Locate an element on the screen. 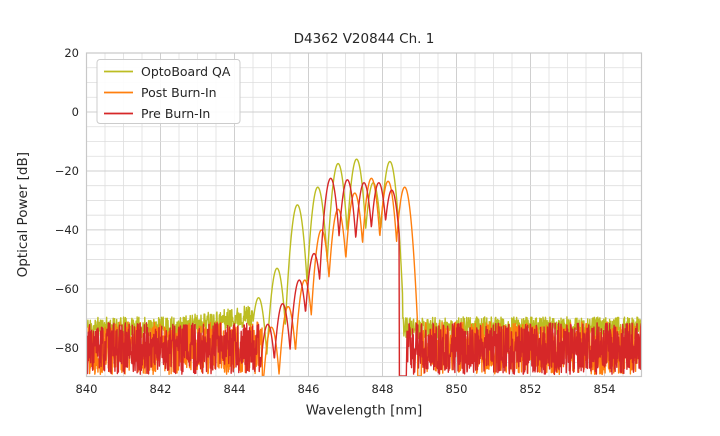  y-tick-label: −40 is located at coordinates (67, 230).